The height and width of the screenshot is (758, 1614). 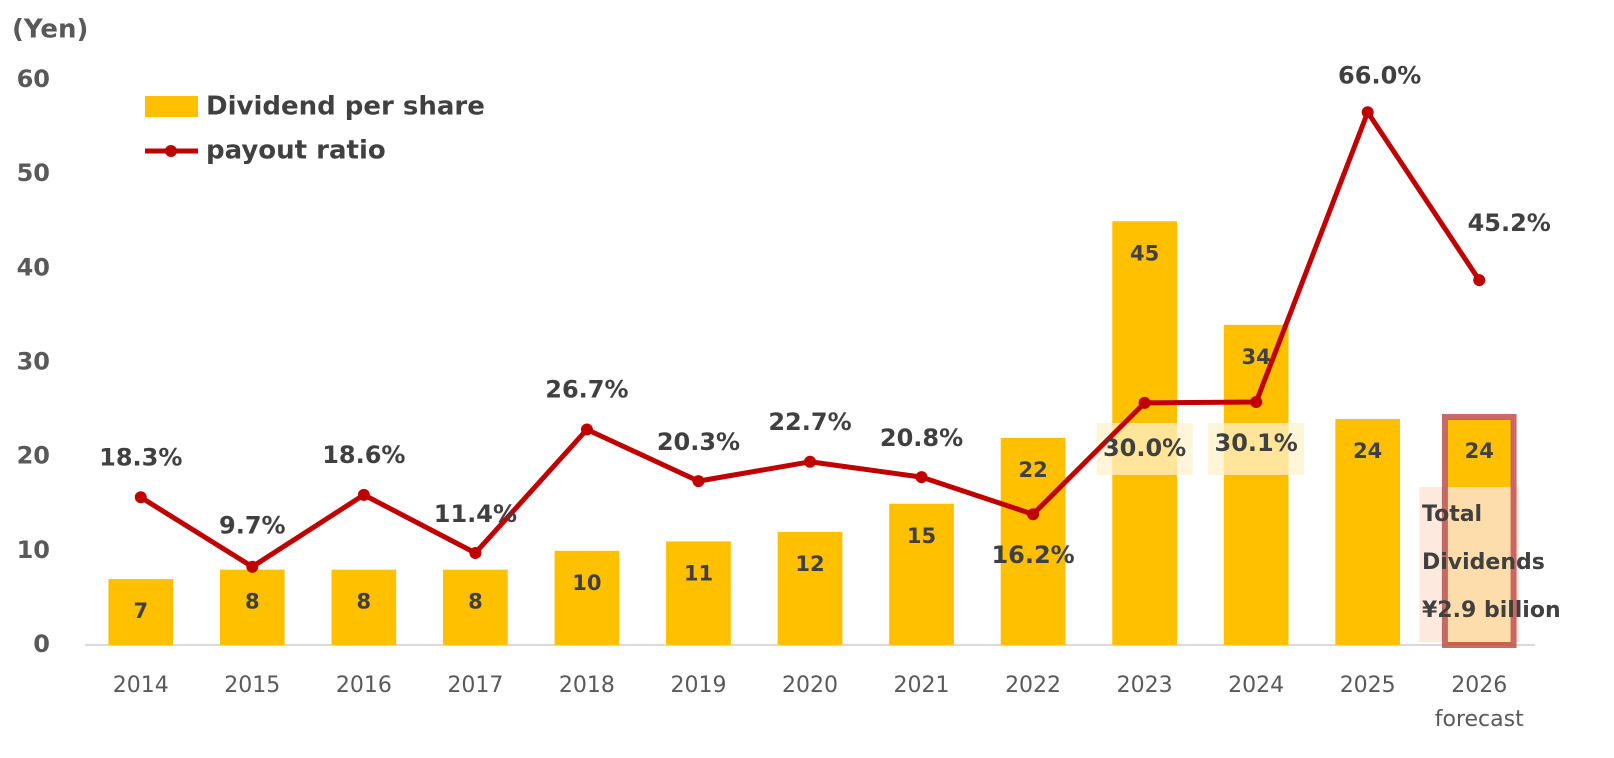 I want to click on x-tick-label: 2014, so click(x=141, y=685).